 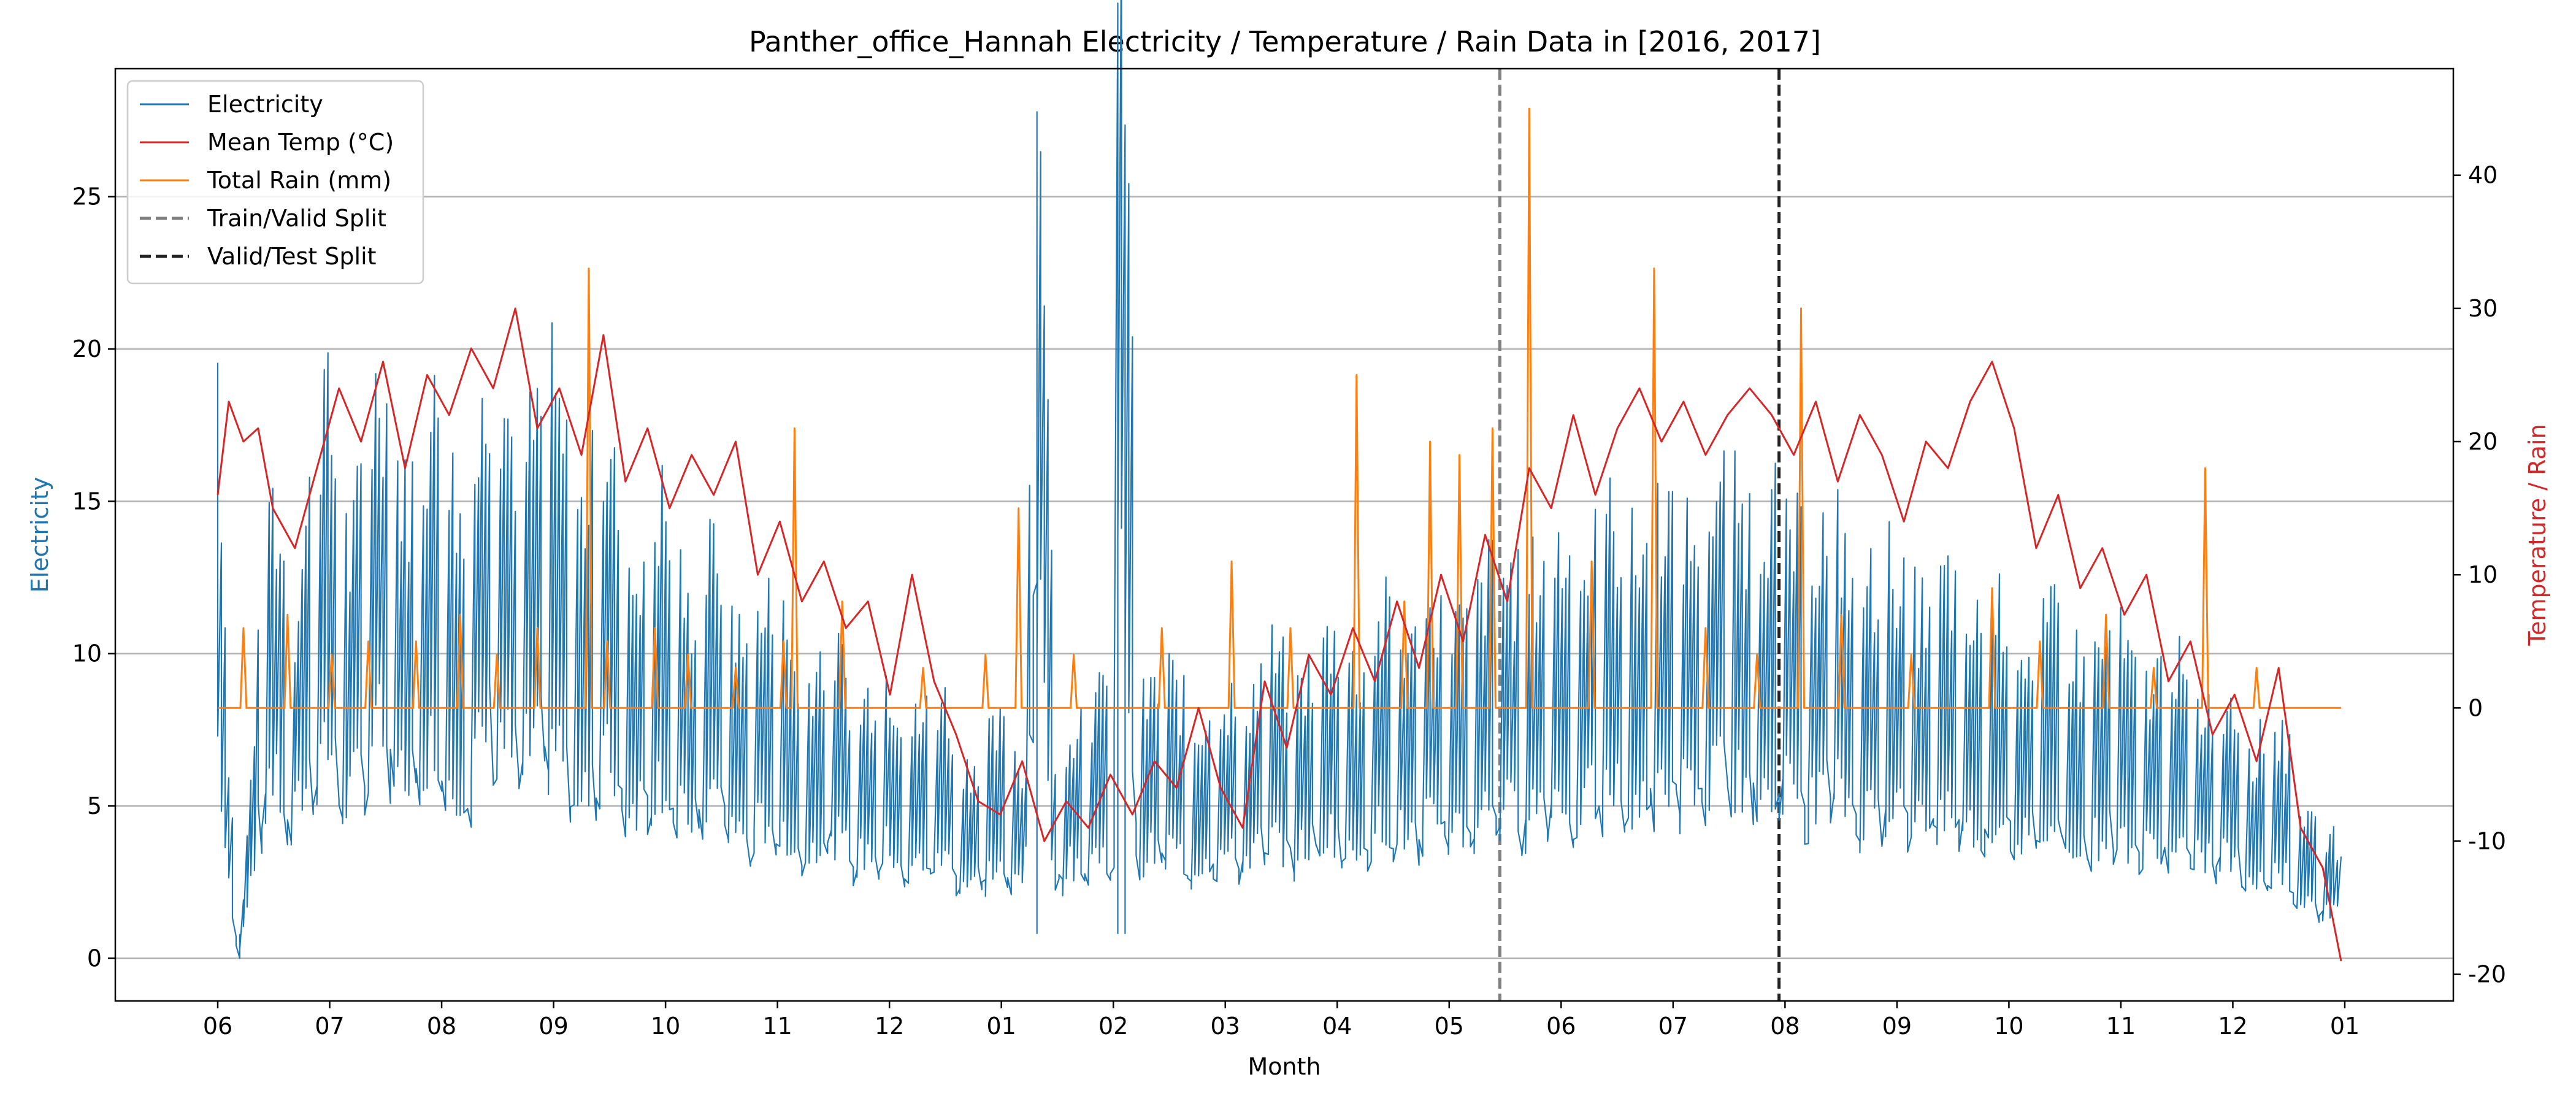 I want to click on y-tick-label-right: 30, so click(x=2482, y=308).